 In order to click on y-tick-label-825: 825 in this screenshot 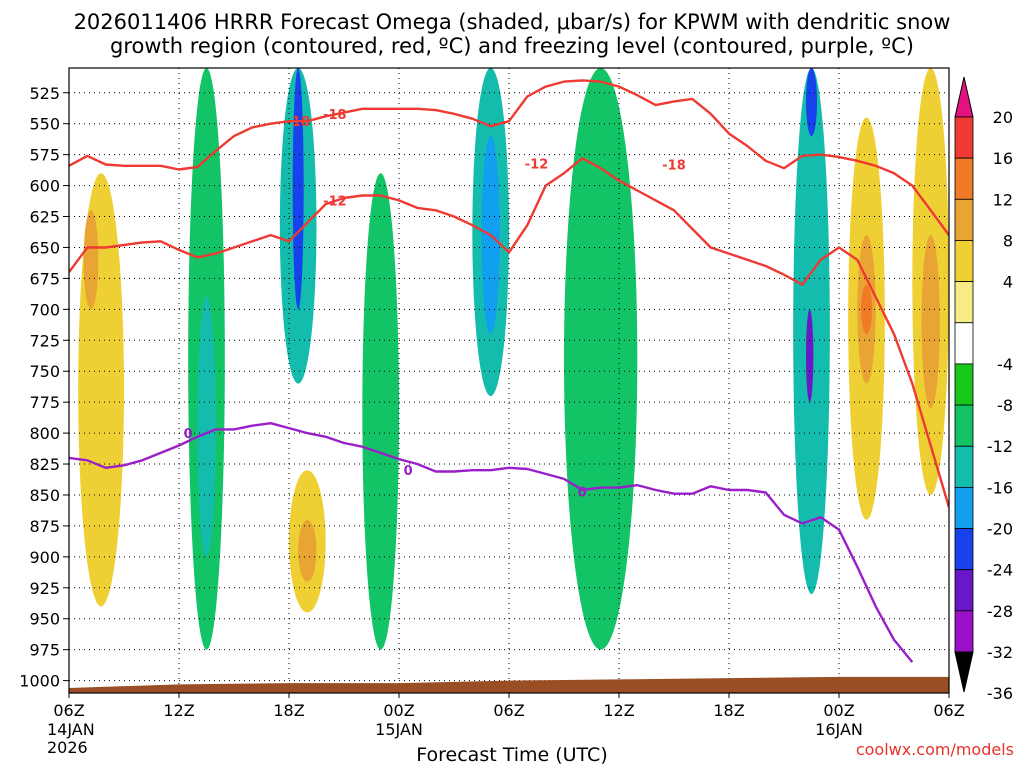, I will do `click(44, 464)`.